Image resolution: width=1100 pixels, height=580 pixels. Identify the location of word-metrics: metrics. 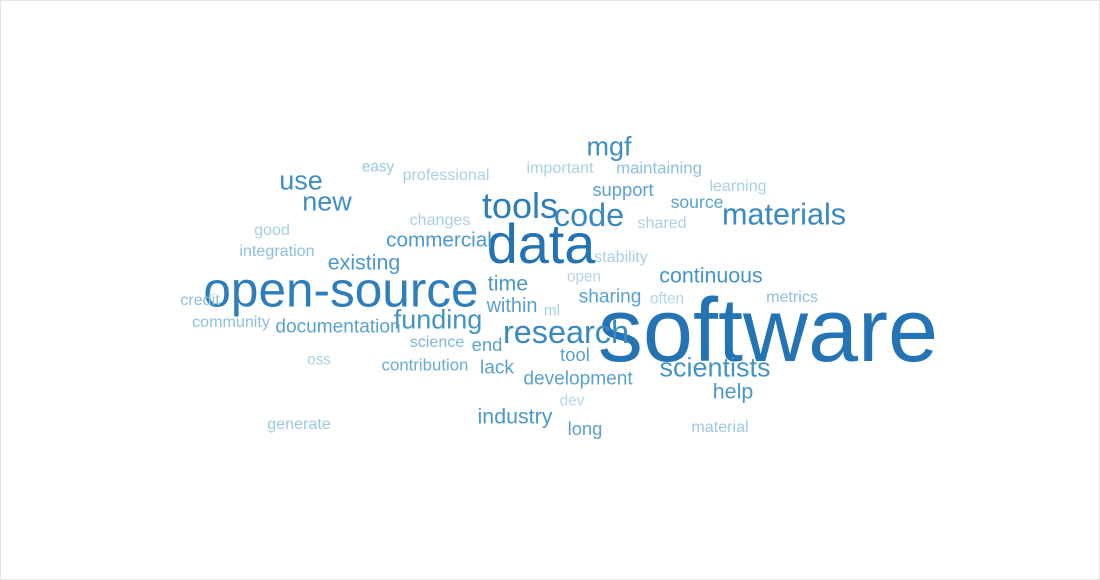
(792, 296).